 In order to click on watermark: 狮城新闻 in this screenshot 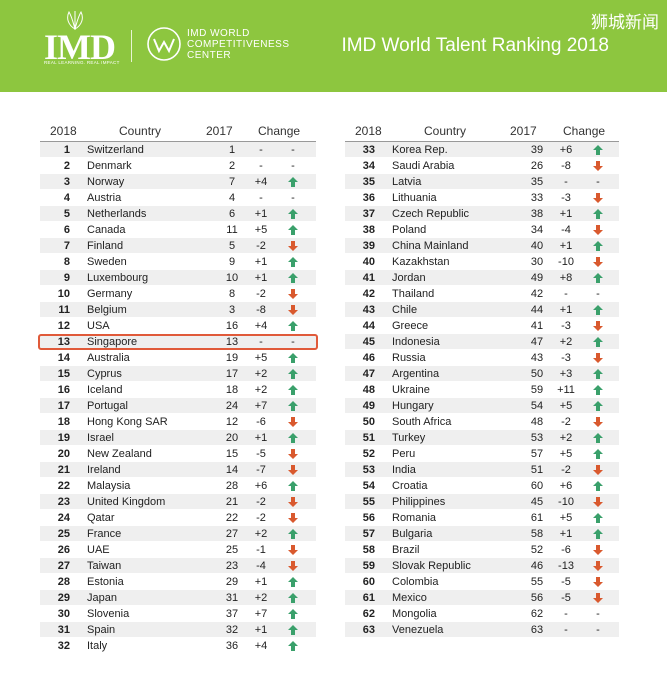, I will do `click(625, 23)`.